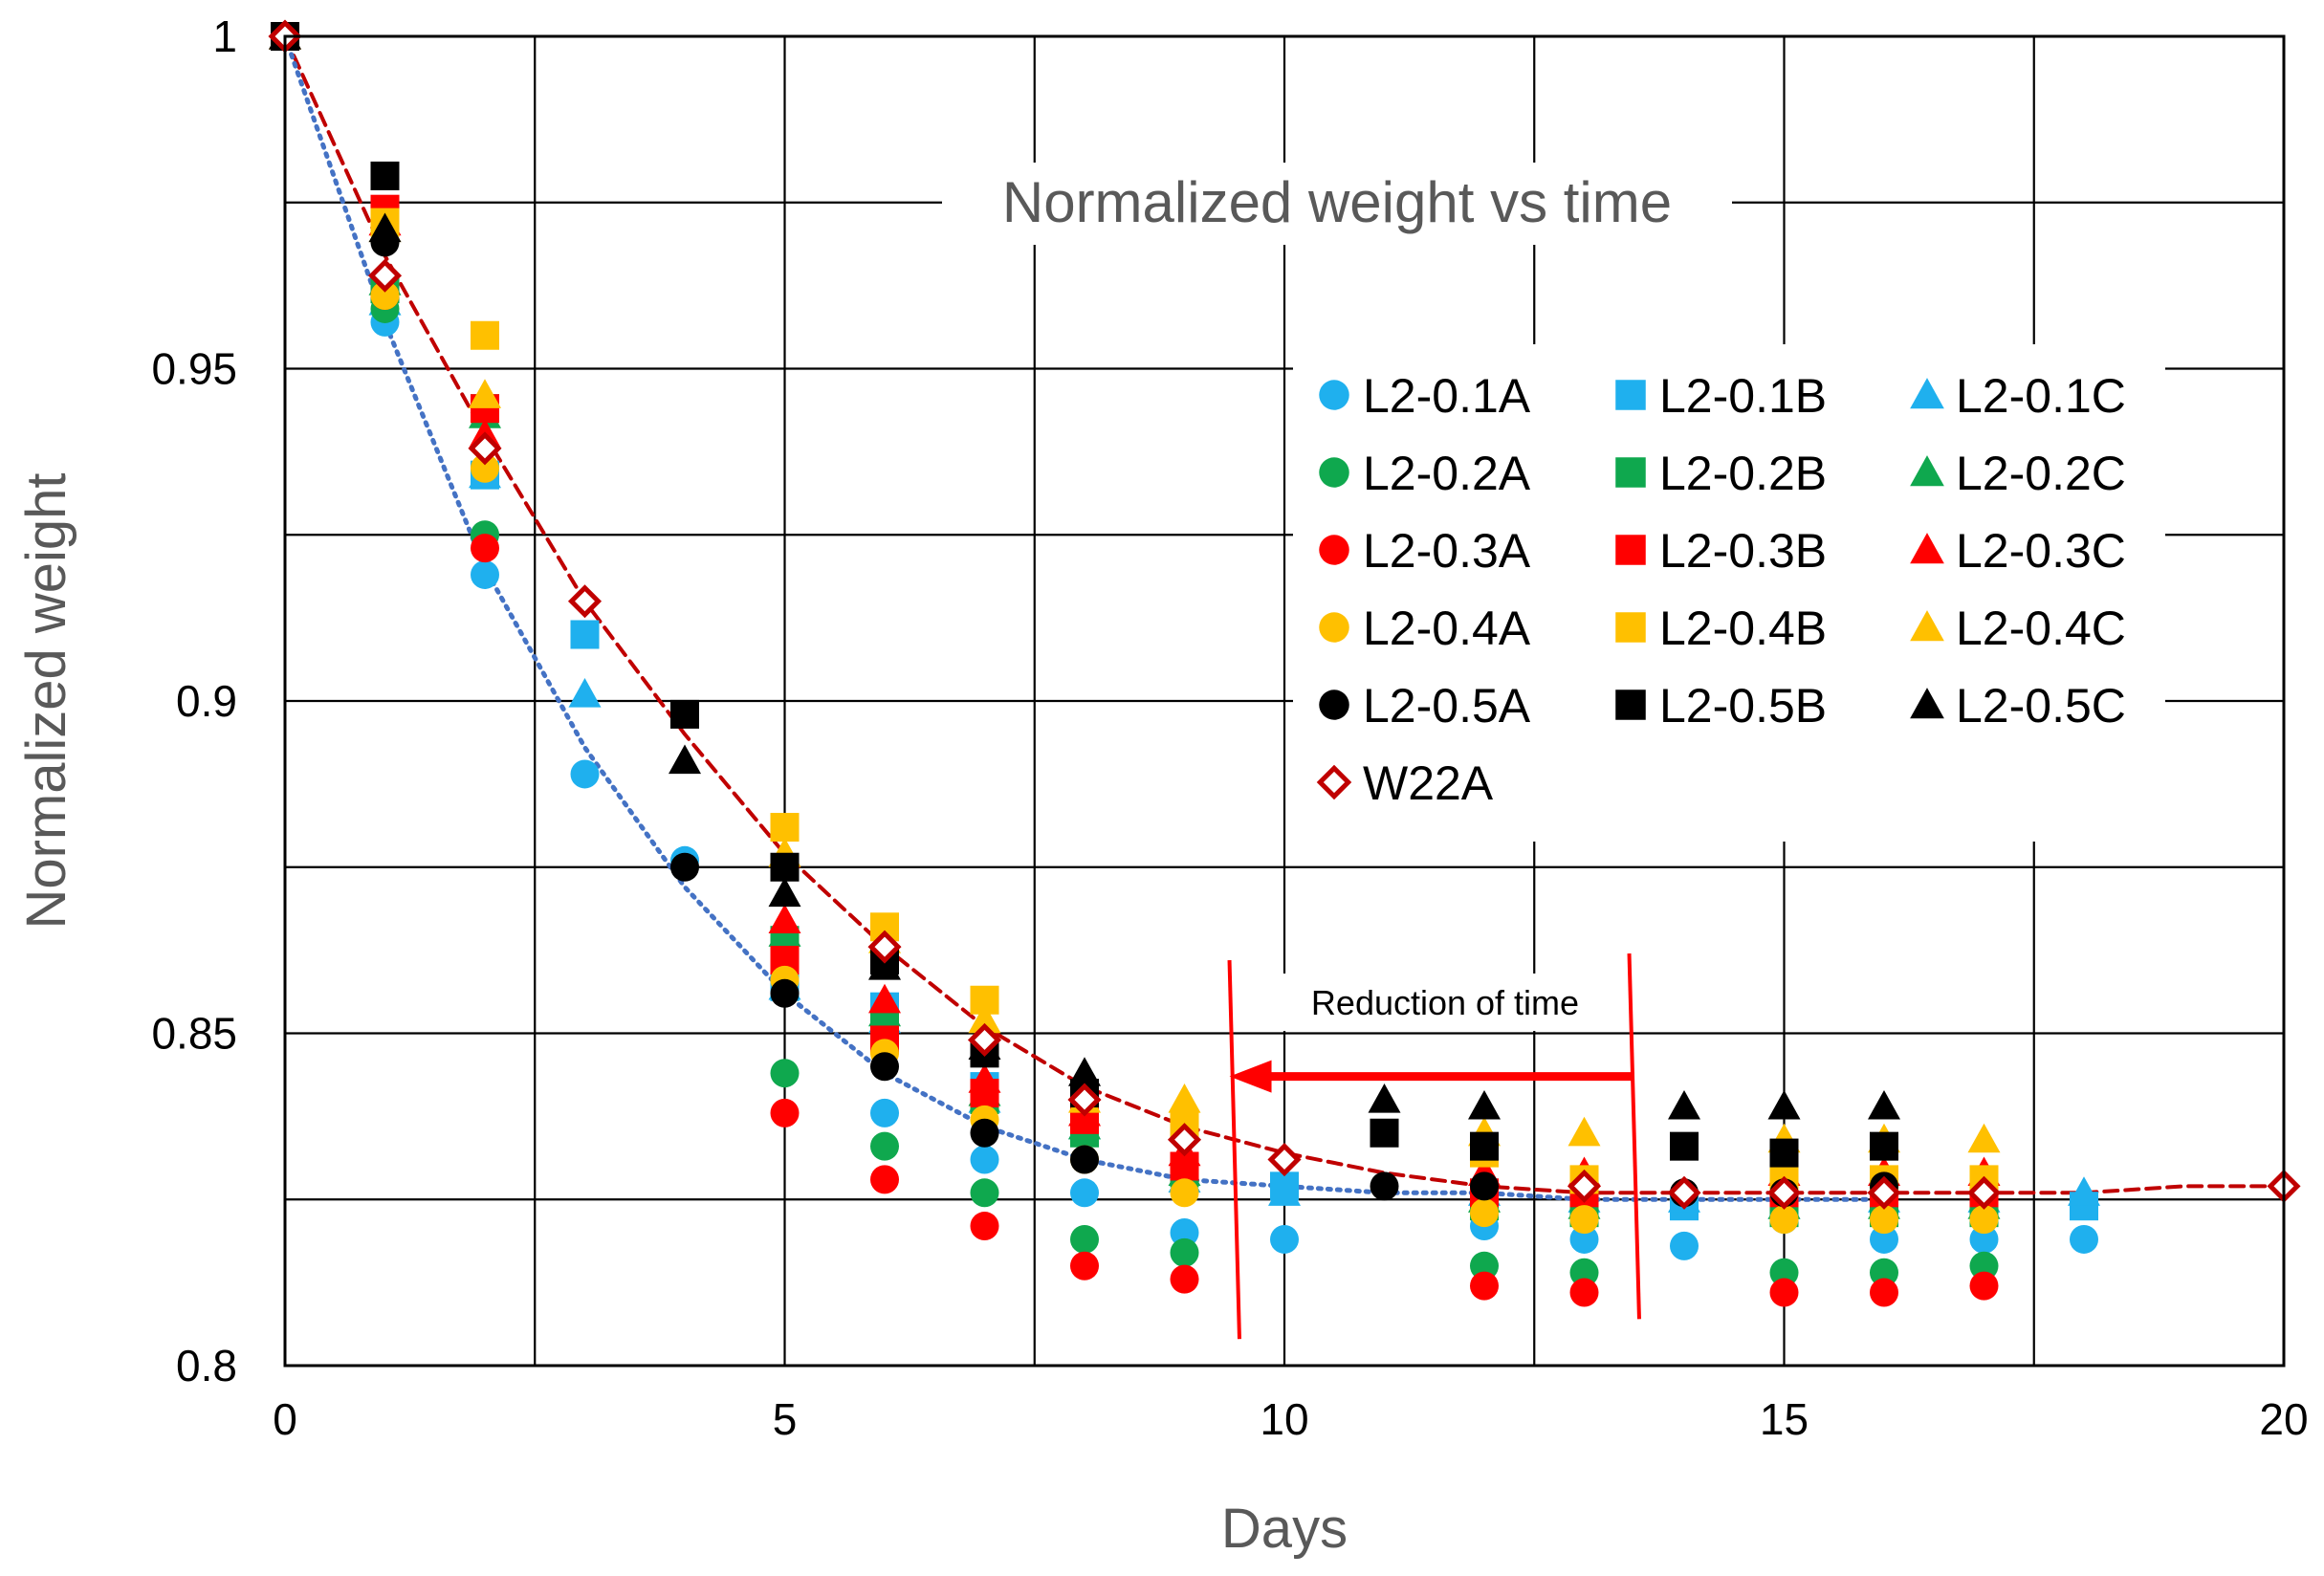 Image resolution: width=2324 pixels, height=1576 pixels. What do you see at coordinates (1334, 550) in the screenshot?
I see `legend-marker-l2-0-3a` at bounding box center [1334, 550].